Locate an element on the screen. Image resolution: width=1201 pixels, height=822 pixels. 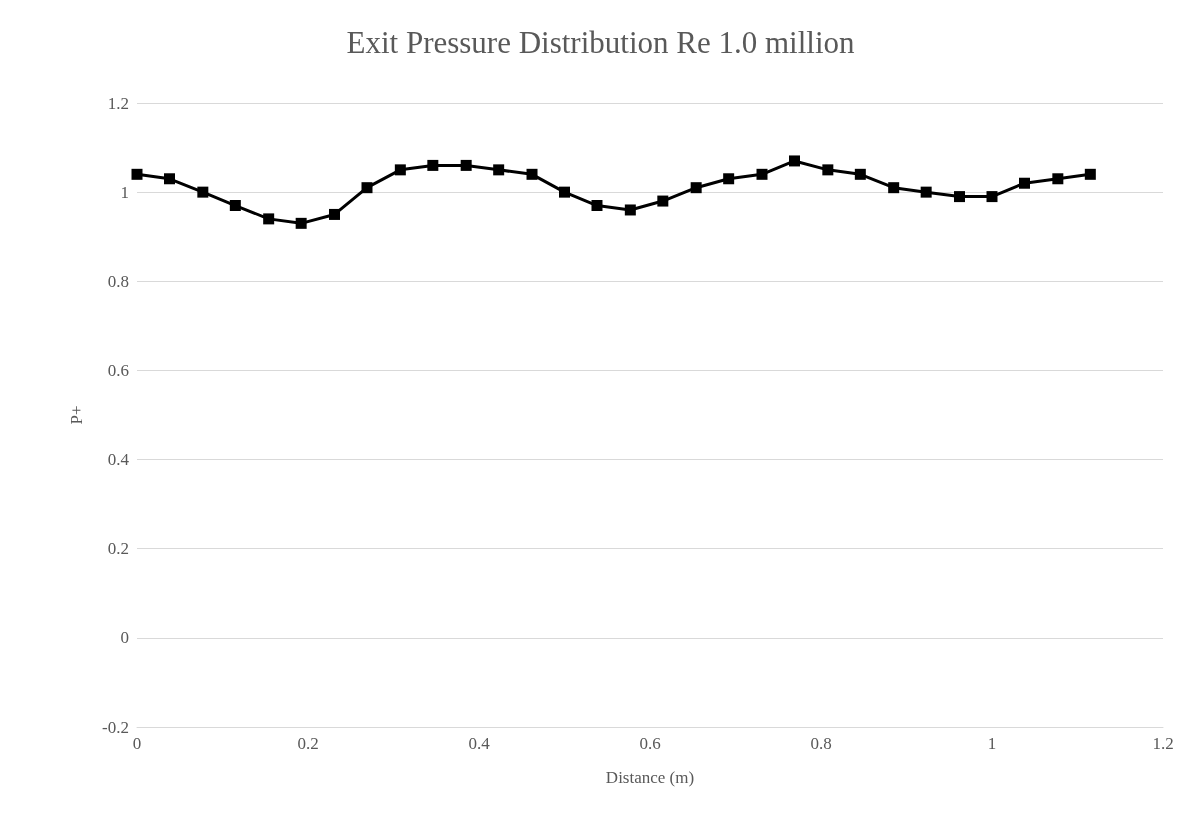
x-tick-label: 1.2 is located at coordinates (1163, 743).